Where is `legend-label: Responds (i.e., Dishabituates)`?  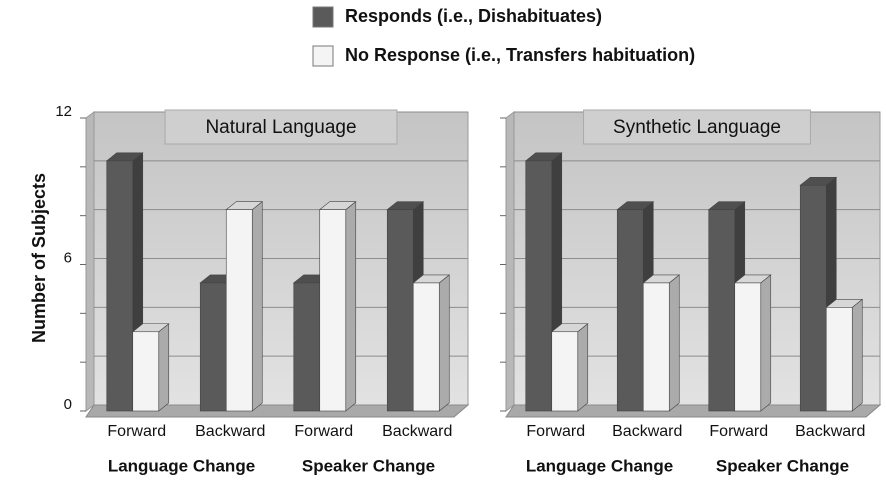 legend-label: Responds (i.e., Dishabituates) is located at coordinates (473, 16).